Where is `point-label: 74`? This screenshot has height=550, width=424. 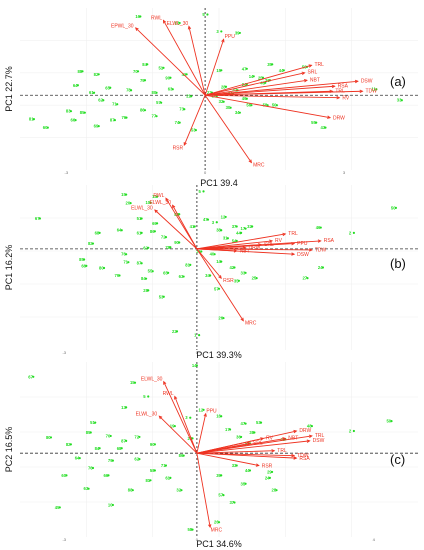 point-label: 74 is located at coordinates (177, 122).